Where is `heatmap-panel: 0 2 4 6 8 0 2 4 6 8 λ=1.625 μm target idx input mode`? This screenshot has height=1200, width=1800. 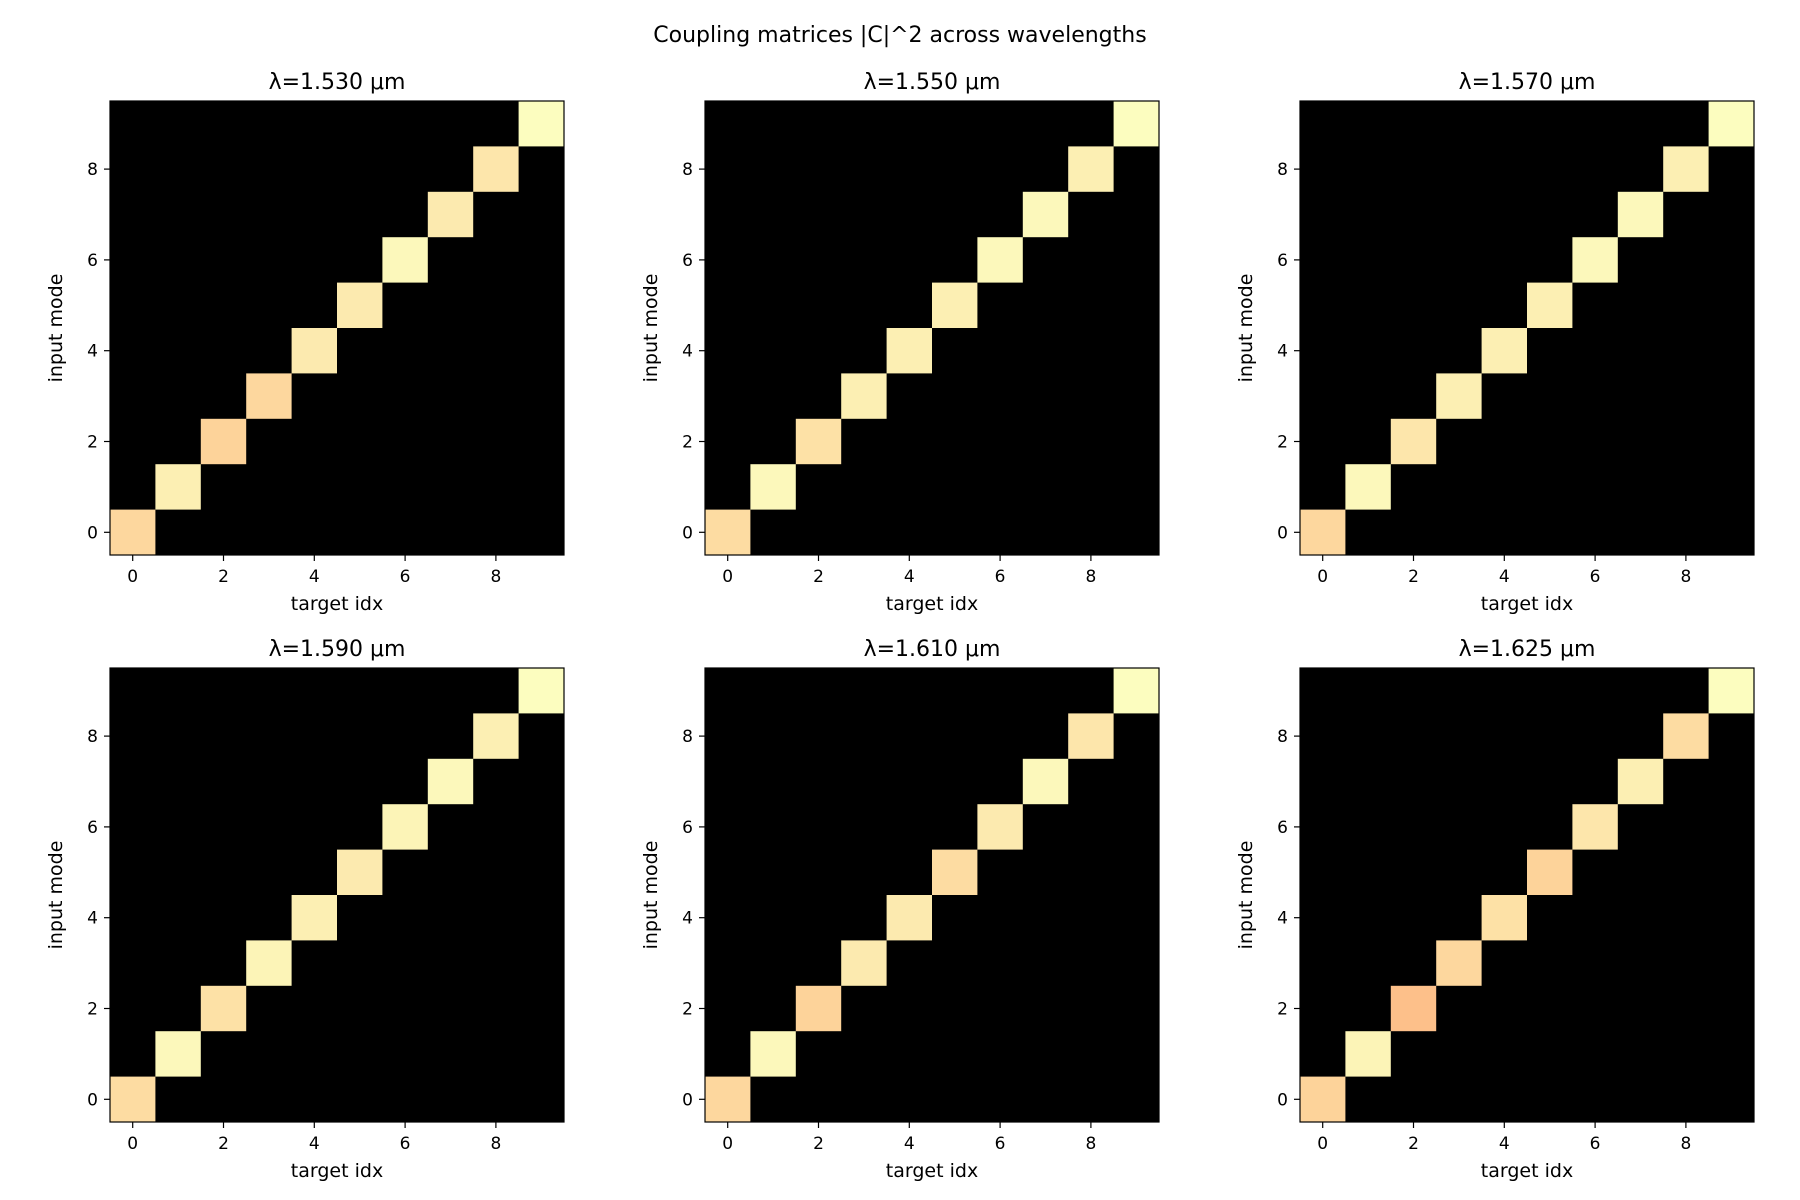 heatmap-panel: 0 2 4 6 8 0 2 4 6 8 λ=1.625 μm target idx input mode is located at coordinates (1495, 909).